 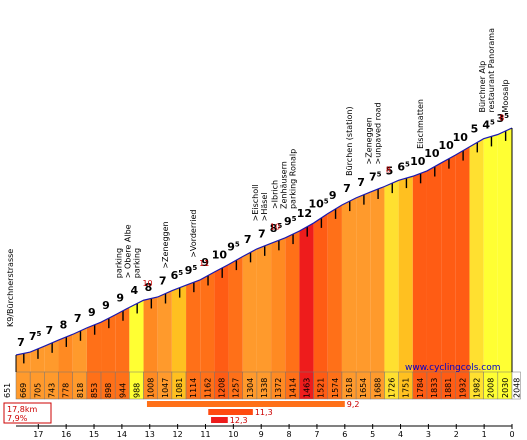 I want to click on axis-tick-label: 13, so click(x=150, y=434).